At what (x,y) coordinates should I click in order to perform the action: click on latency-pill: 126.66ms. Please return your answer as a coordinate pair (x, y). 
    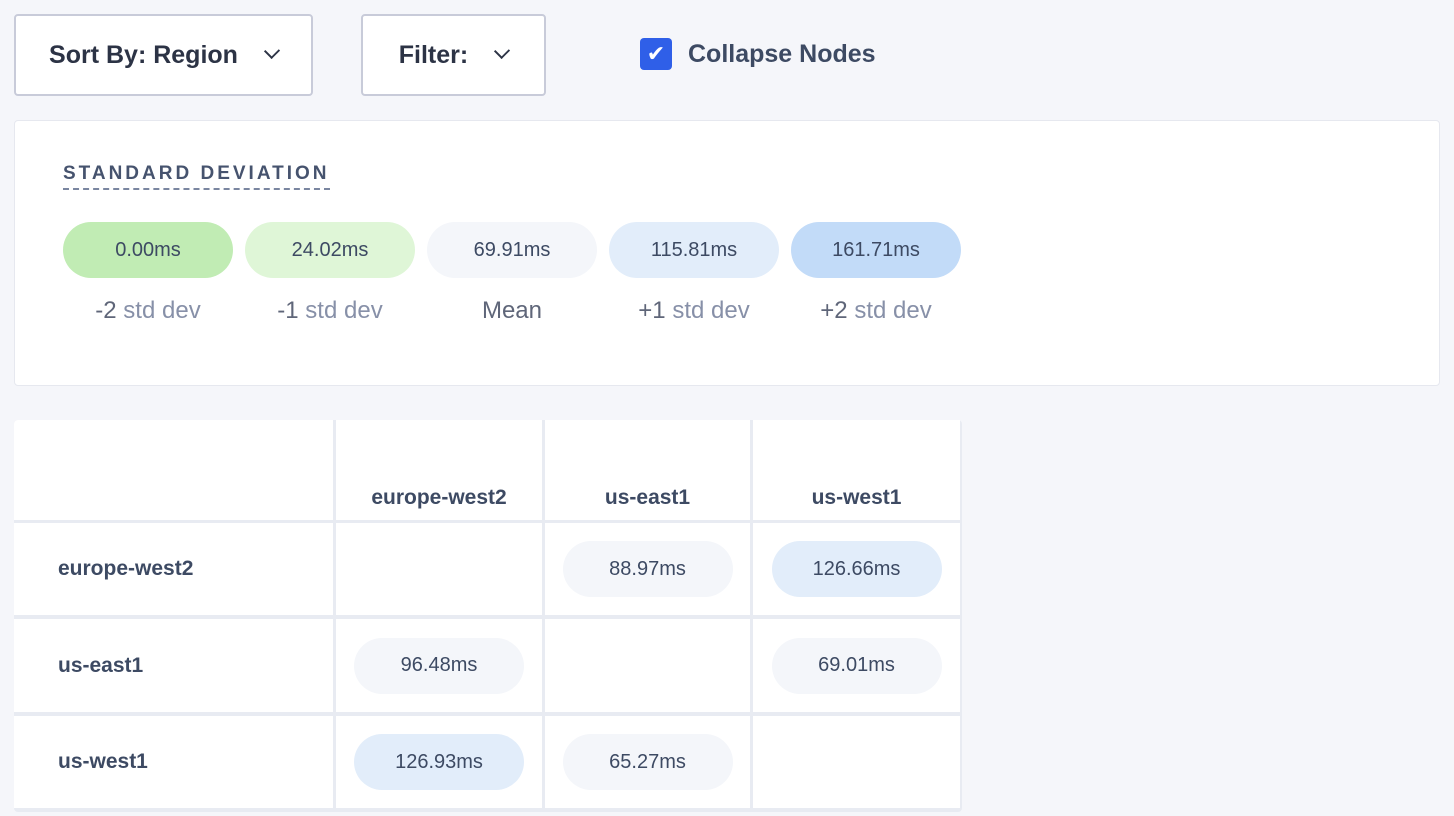
    Looking at the image, I should click on (856, 569).